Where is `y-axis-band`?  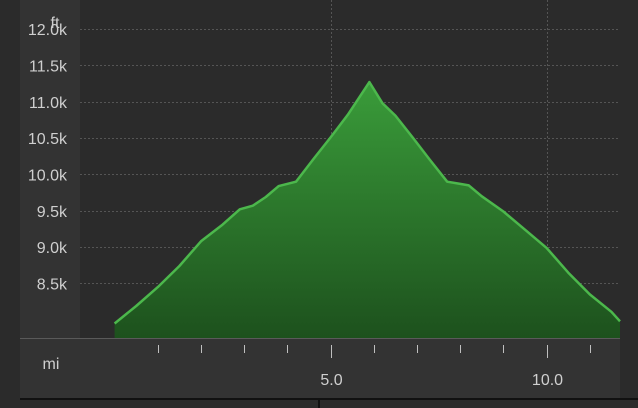 y-axis-band is located at coordinates (50, 169).